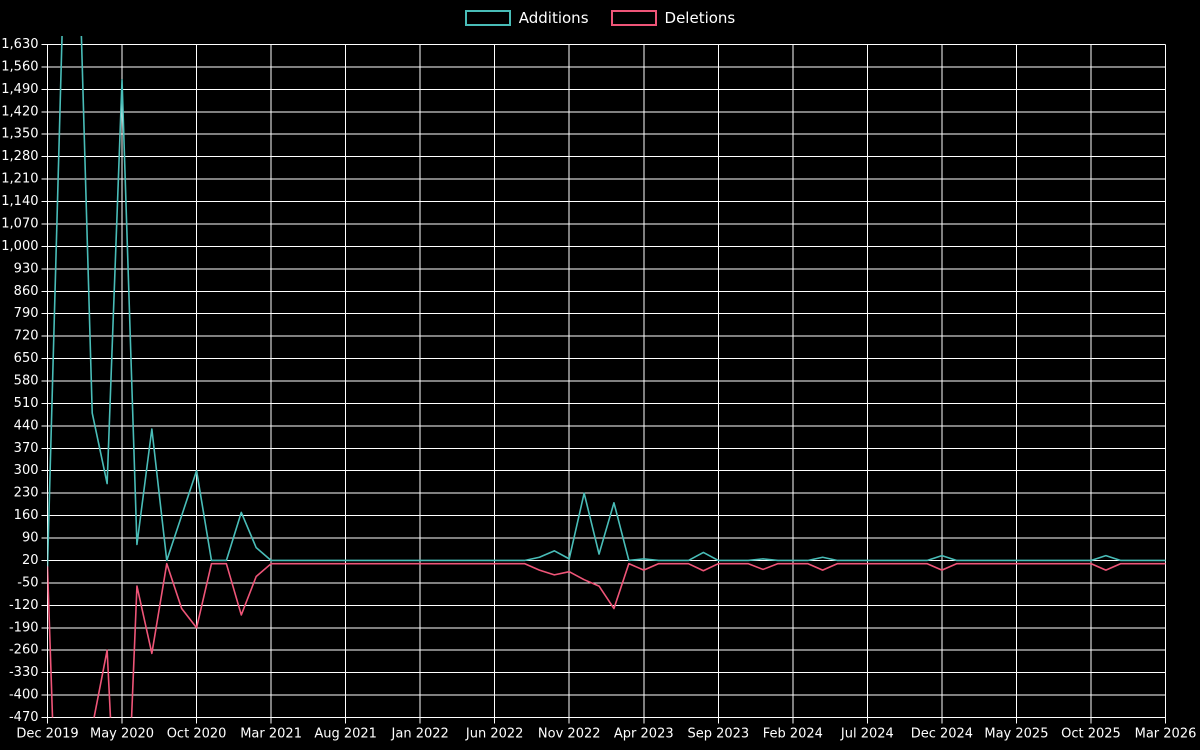  Describe the element at coordinates (24, 605) in the screenshot. I see `y-tick-label: -120` at that location.